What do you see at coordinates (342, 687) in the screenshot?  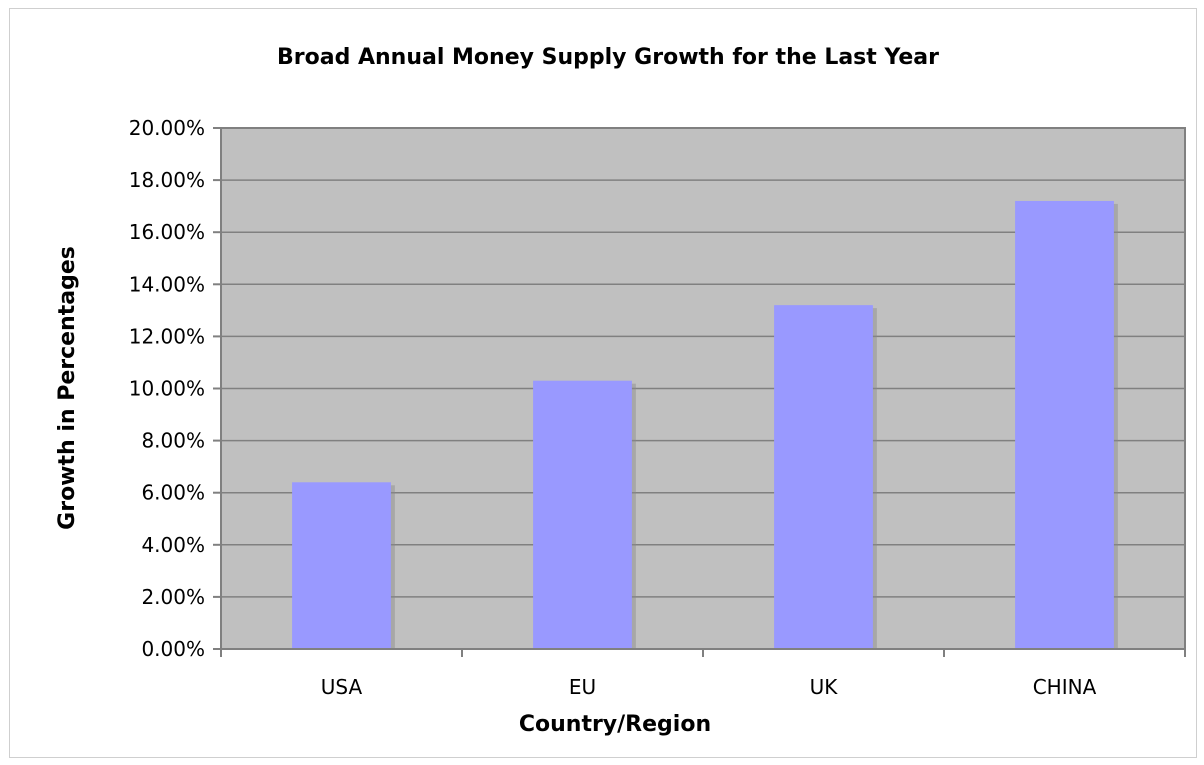 I see `x-tick-label: USA` at bounding box center [342, 687].